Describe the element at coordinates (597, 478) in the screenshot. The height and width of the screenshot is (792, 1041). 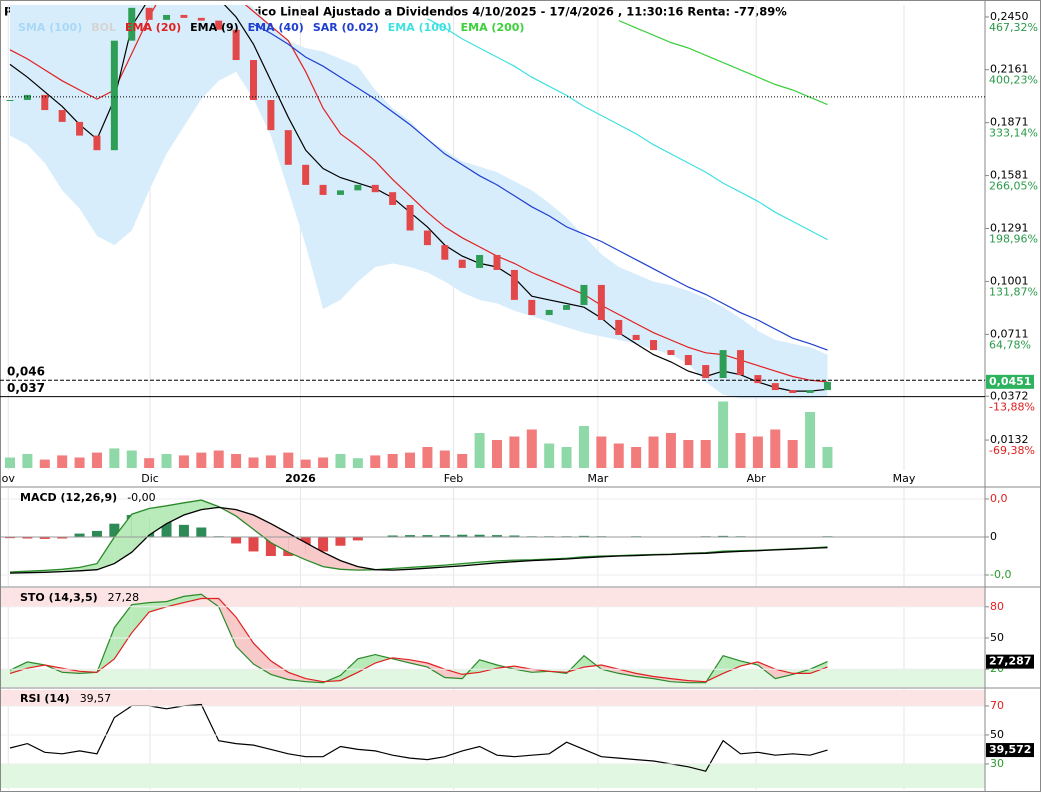
I see `x-tick-label: Mar` at that location.